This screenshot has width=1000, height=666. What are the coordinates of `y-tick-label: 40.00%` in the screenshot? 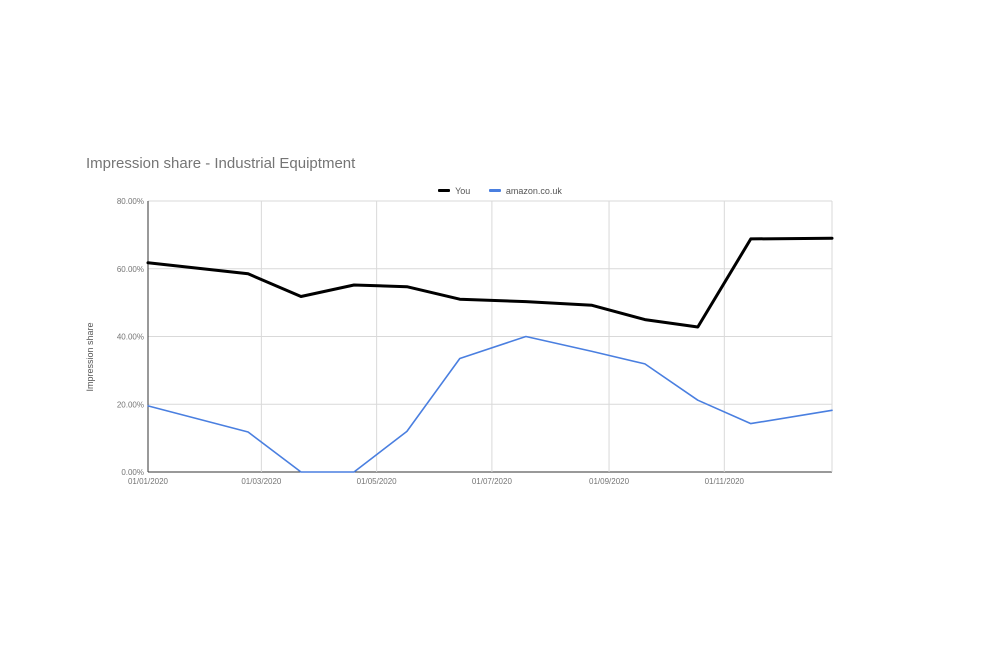 It's located at (130, 337).